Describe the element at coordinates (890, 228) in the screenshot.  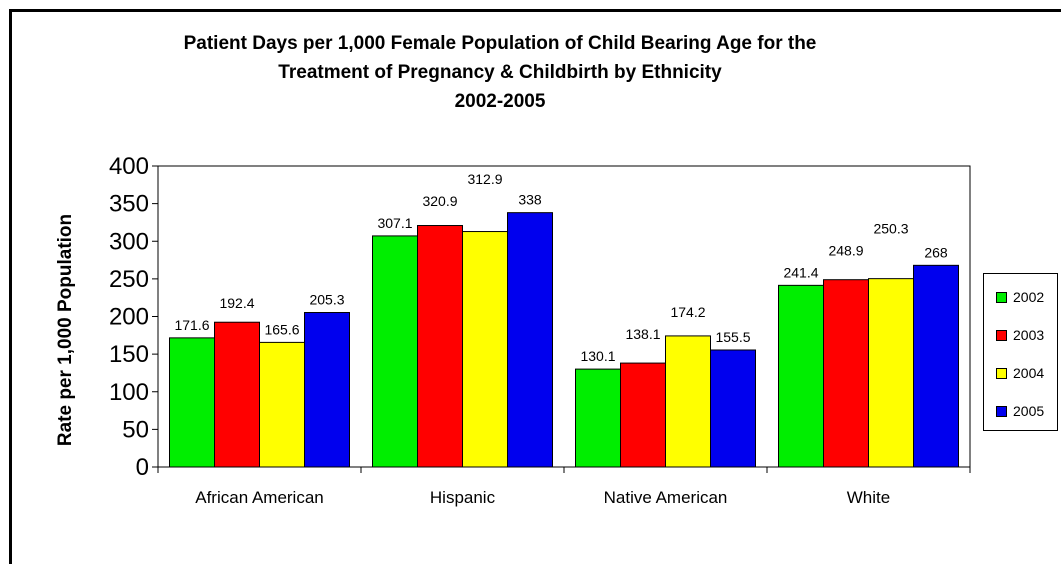
I see `data-label: 250.3` at that location.